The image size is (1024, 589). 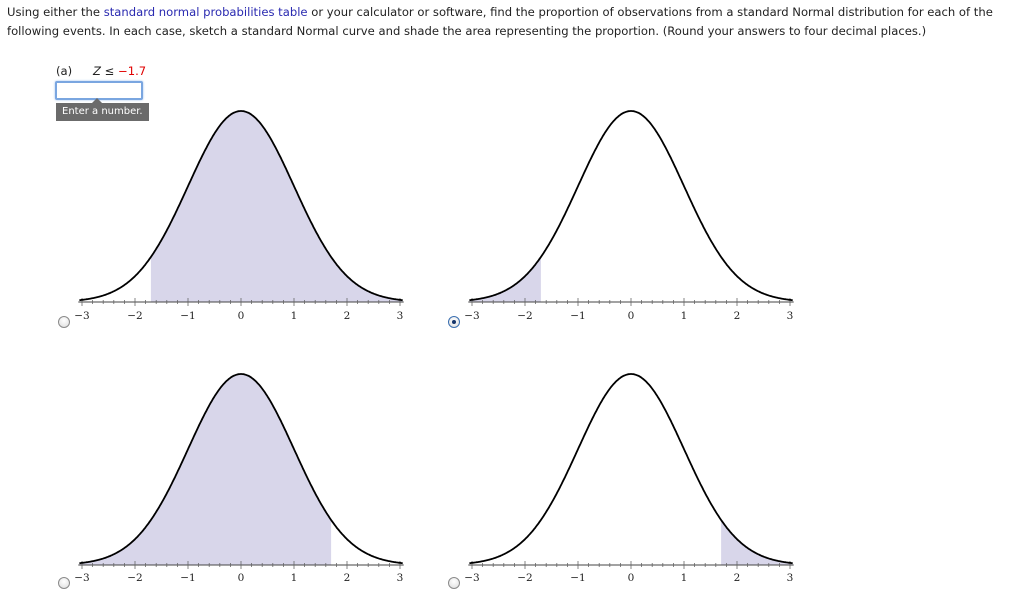 I want to click on option-2-radio, so click(x=454, y=322).